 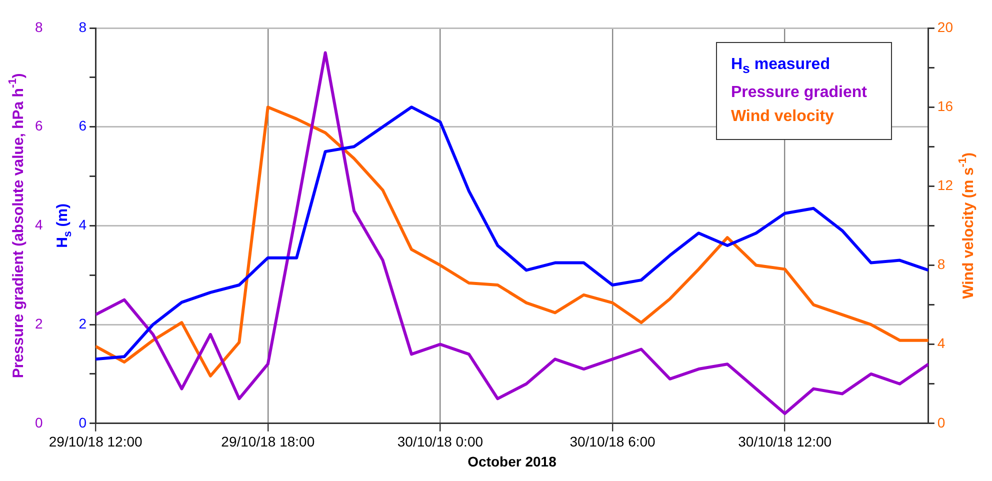 What do you see at coordinates (82, 126) in the screenshot?
I see `y2-tick-label: 6` at bounding box center [82, 126].